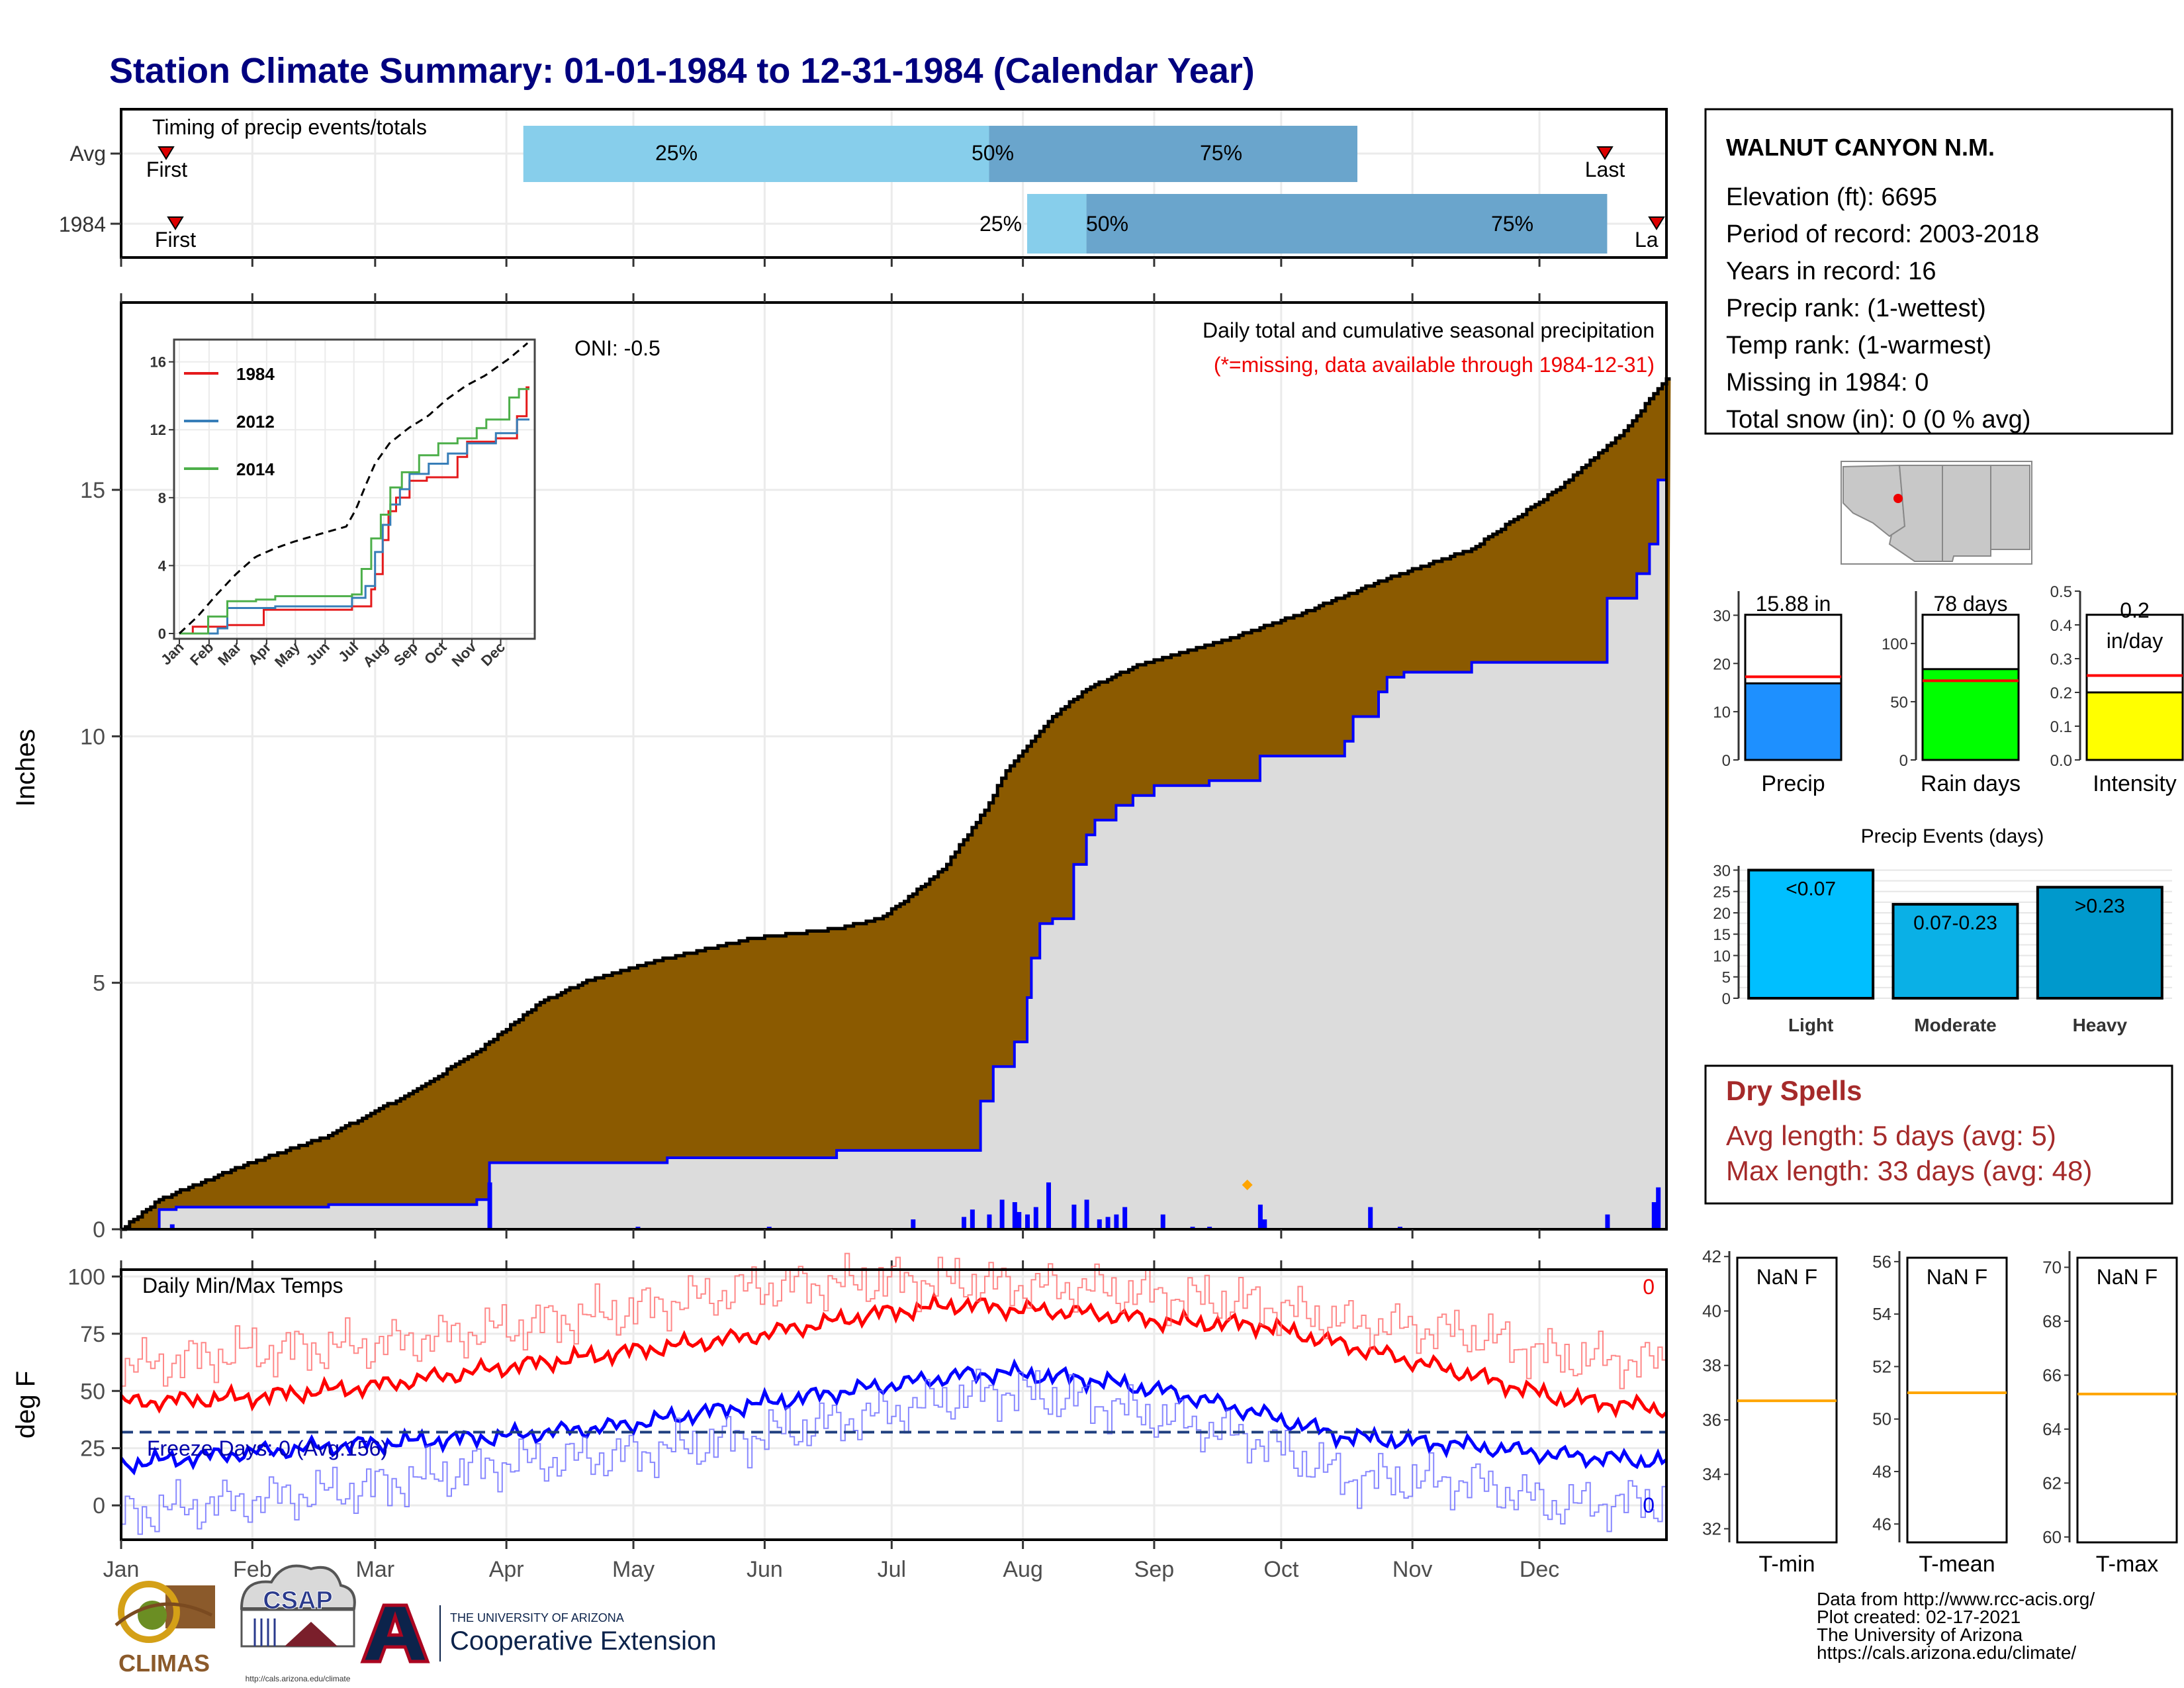  What do you see at coordinates (1881, 1524) in the screenshot?
I see `tpanel-tick-label-T-mean-46: 46` at bounding box center [1881, 1524].